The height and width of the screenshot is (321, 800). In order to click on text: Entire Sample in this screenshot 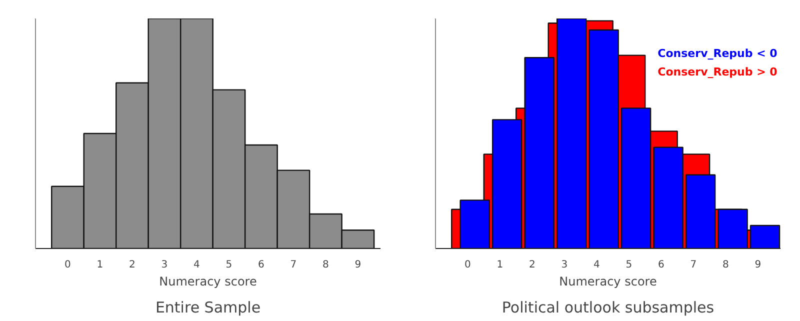, I will do `click(208, 307)`.